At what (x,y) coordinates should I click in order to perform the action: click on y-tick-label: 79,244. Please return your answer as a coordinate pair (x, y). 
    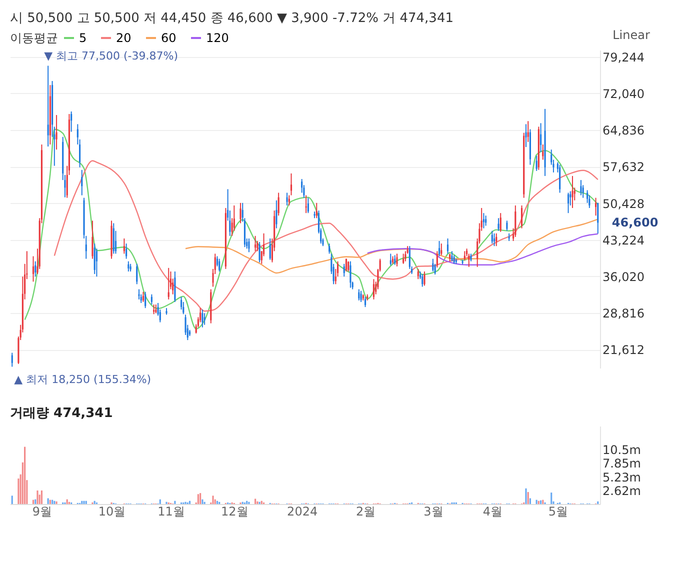
    Looking at the image, I should click on (623, 57).